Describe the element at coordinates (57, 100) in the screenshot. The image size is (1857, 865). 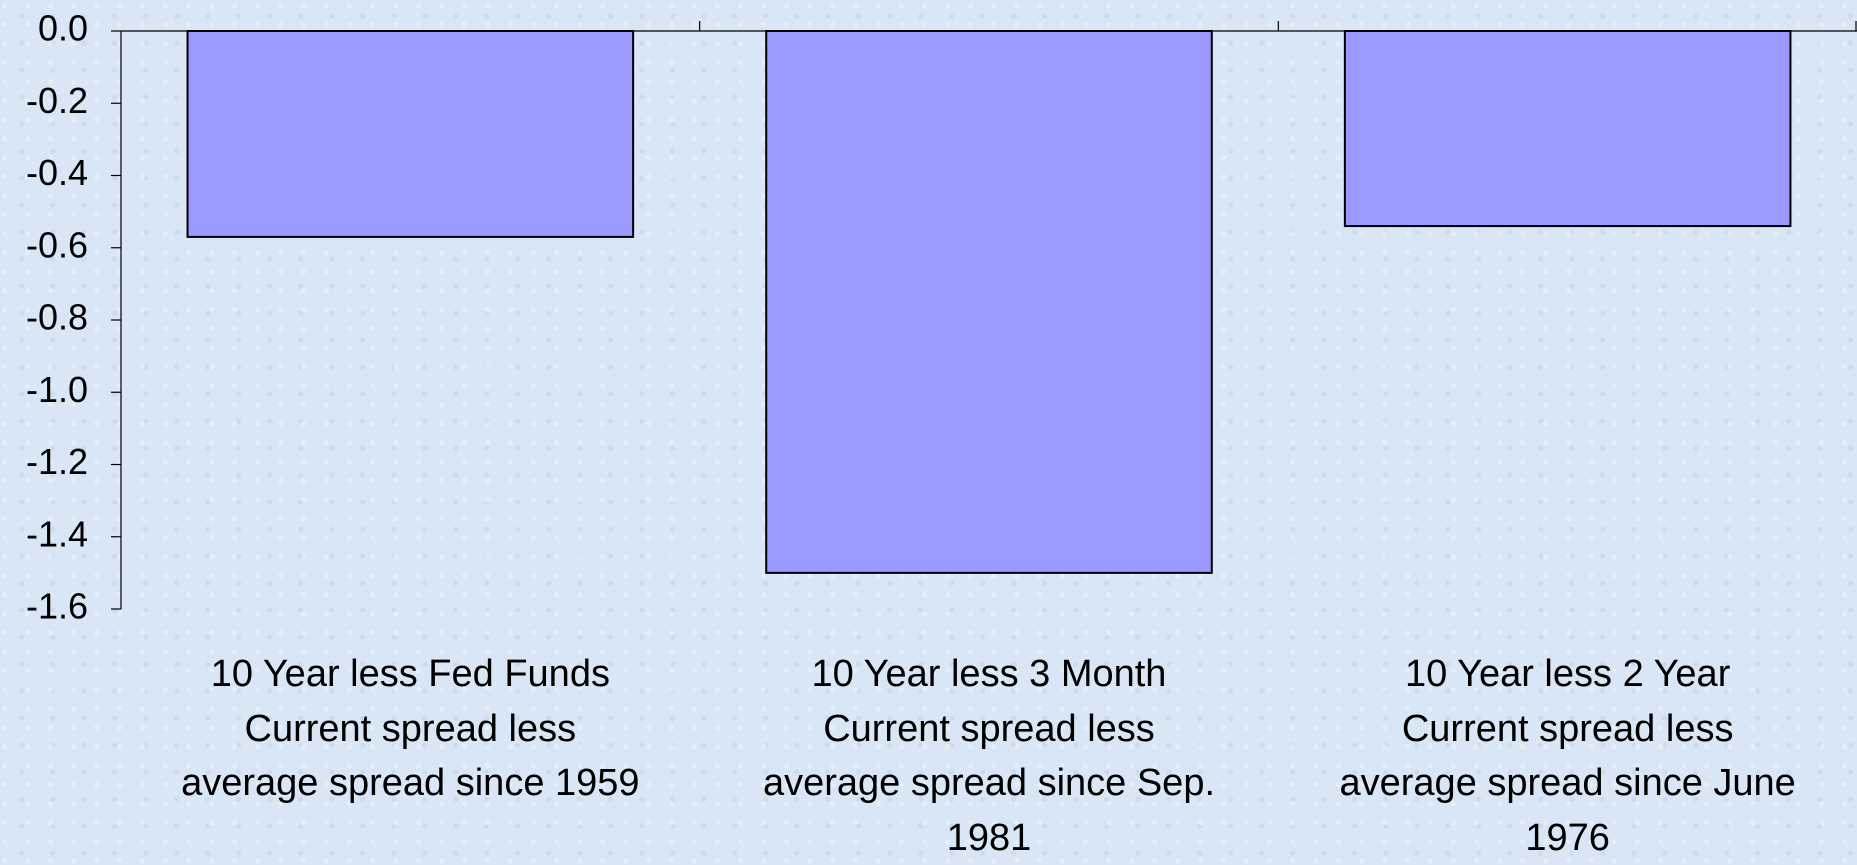
I see `y-tick-label: -0.2` at that location.